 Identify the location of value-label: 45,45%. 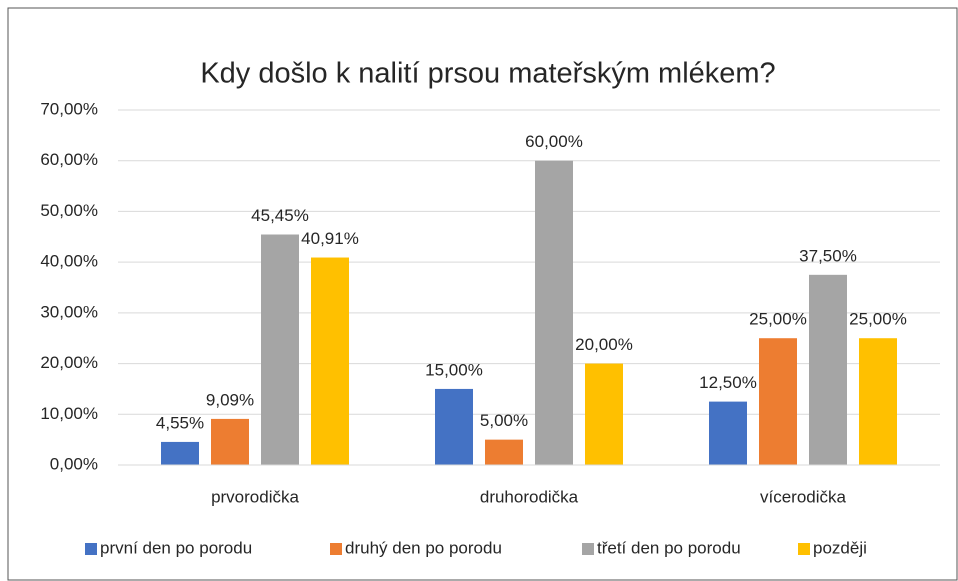
(280, 215).